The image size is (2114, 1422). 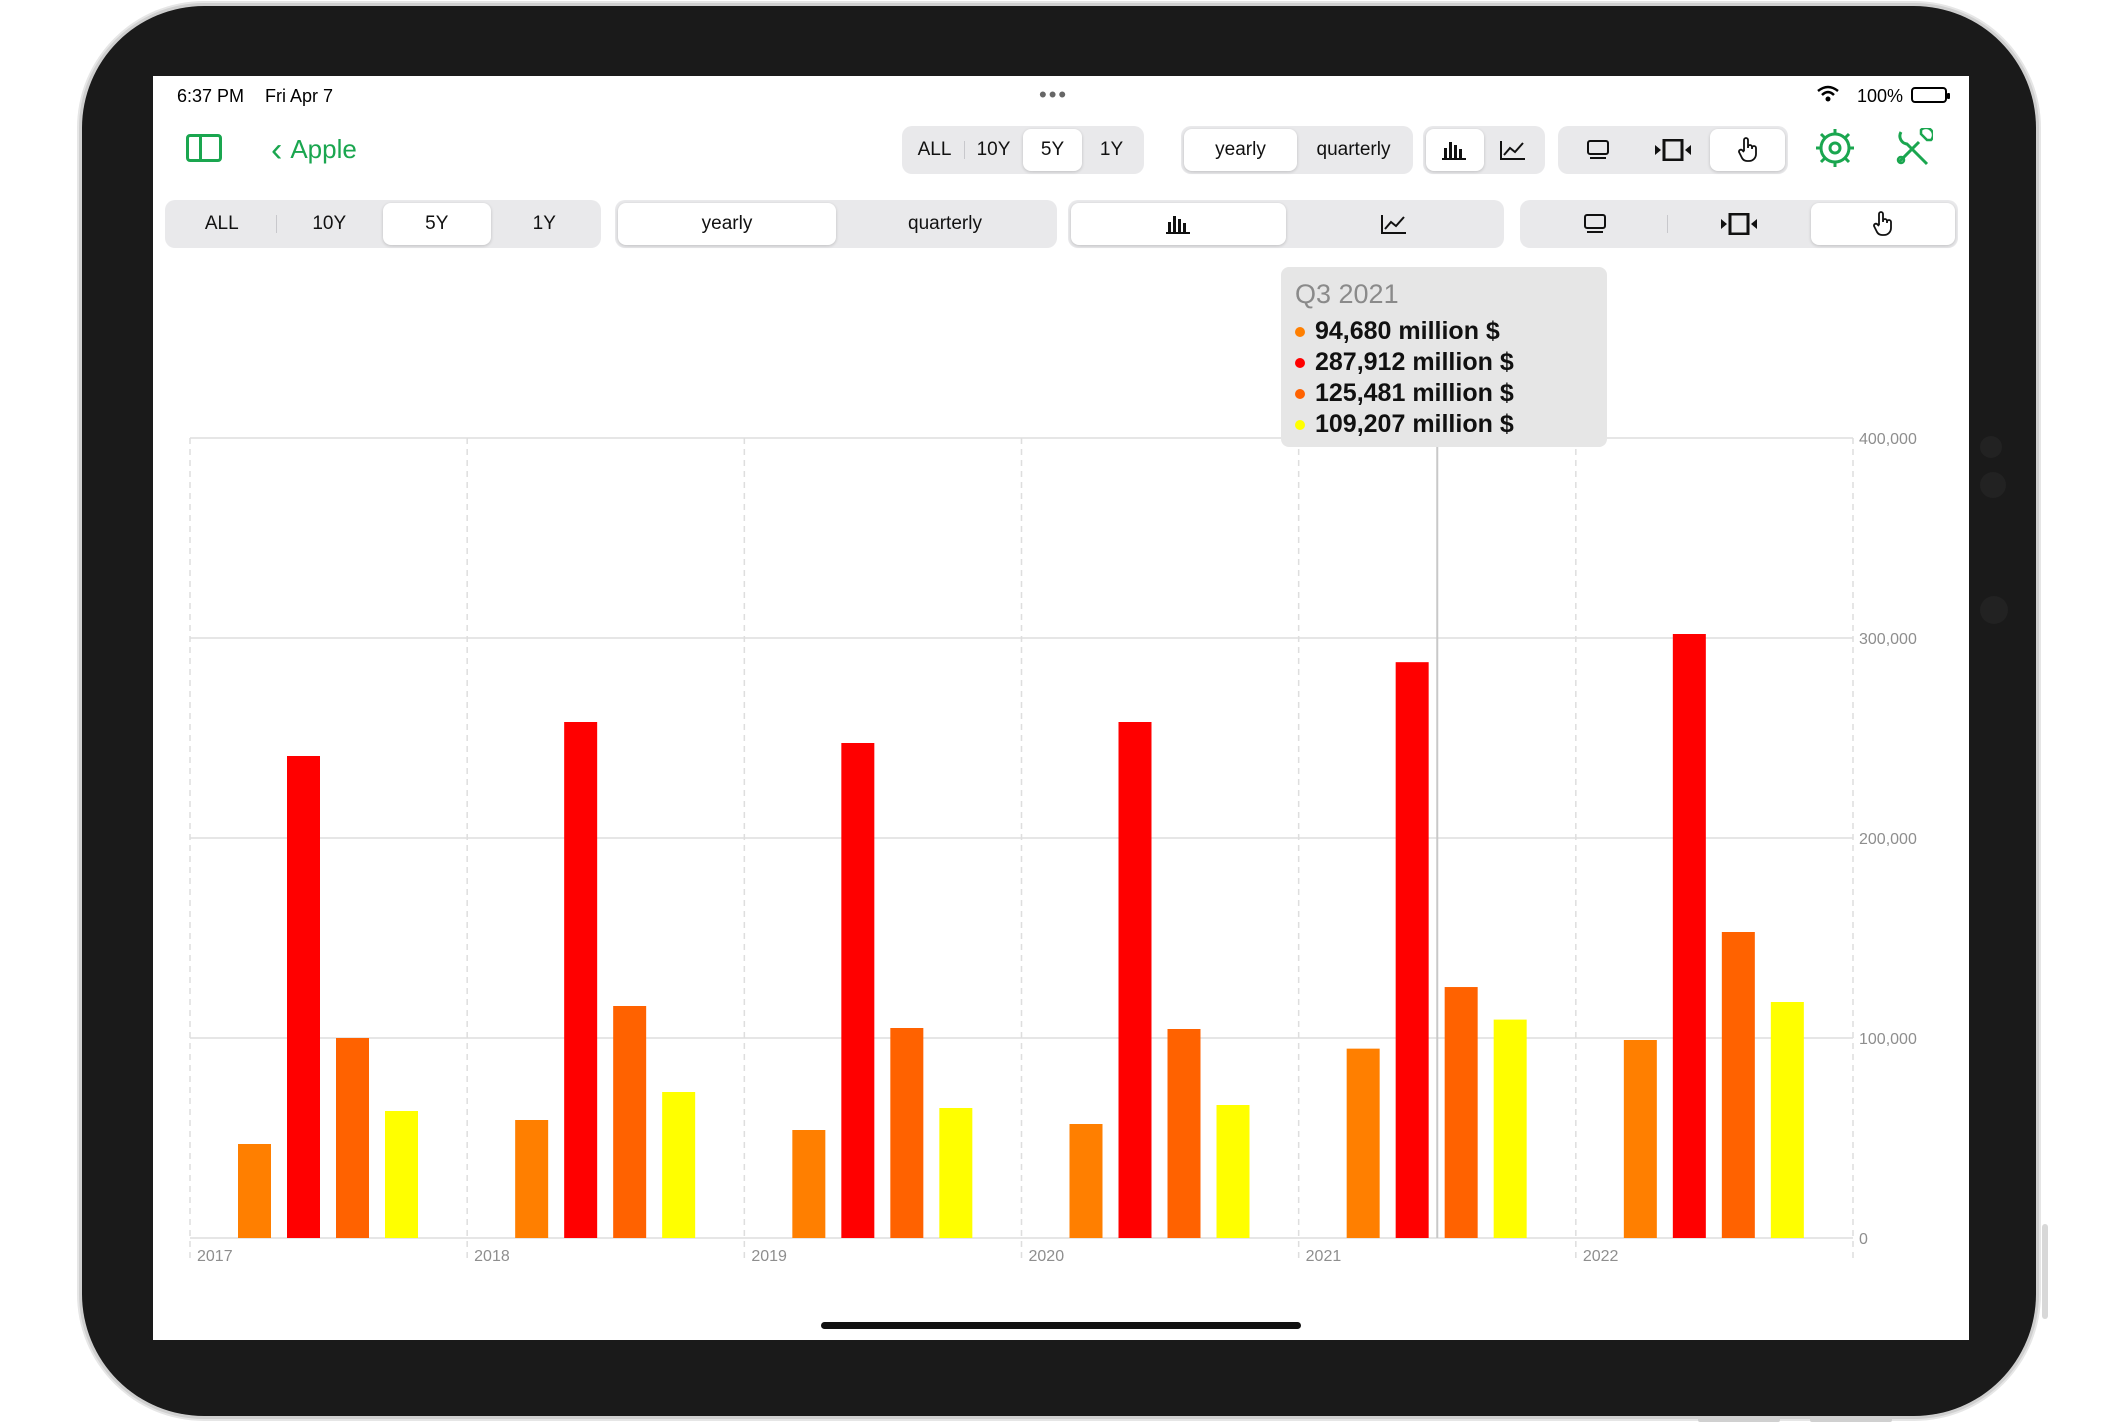 I want to click on range-10y: 10Y, so click(x=329, y=224).